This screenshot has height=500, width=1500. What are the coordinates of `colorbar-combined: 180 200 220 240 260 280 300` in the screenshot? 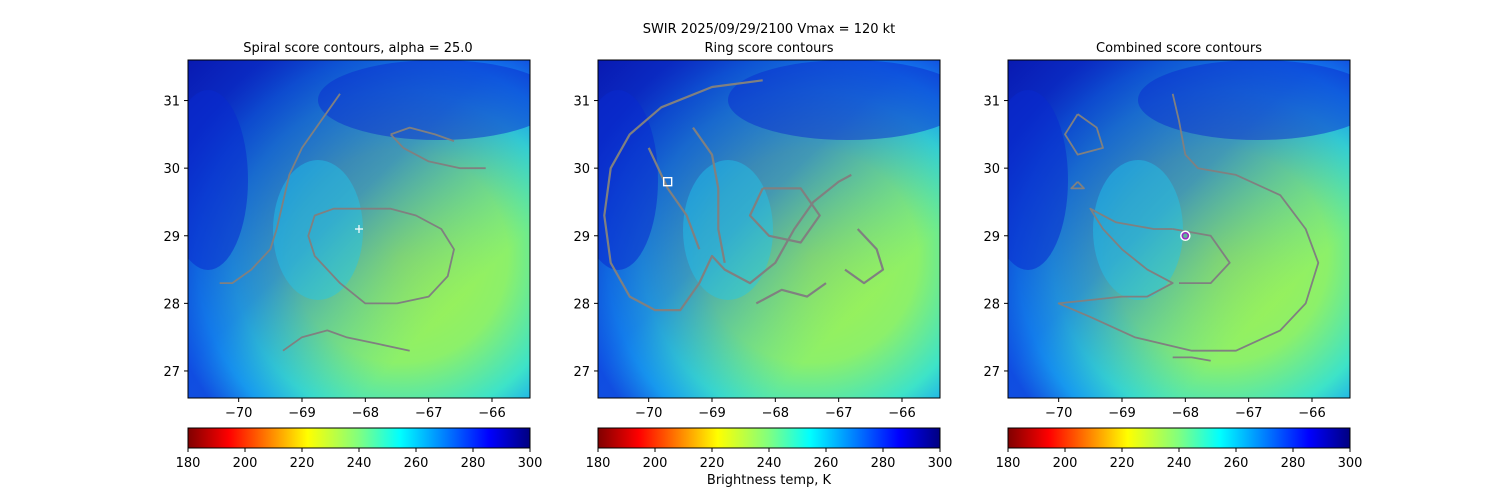 It's located at (1179, 449).